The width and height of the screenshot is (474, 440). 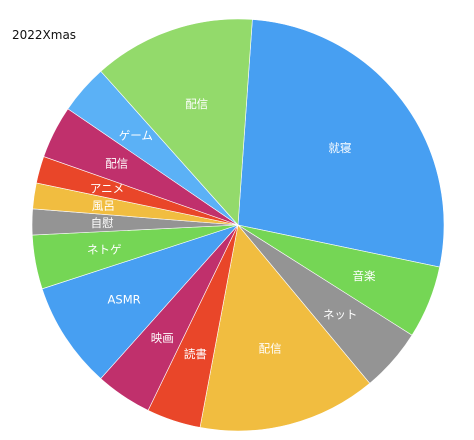 I want to click on slice-label: ASMR, so click(x=124, y=299).